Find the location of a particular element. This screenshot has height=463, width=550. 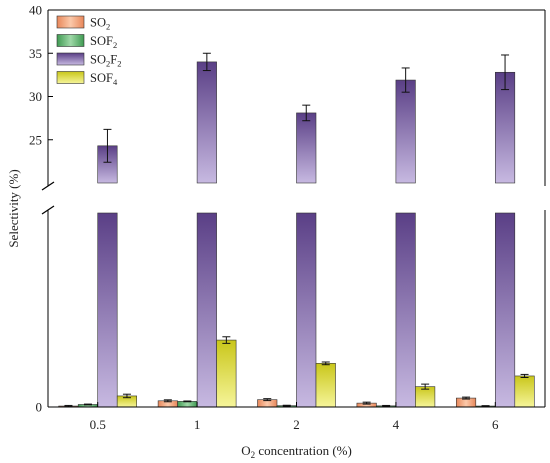

x-tick-label-0.5: 0.5 is located at coordinates (98, 424).